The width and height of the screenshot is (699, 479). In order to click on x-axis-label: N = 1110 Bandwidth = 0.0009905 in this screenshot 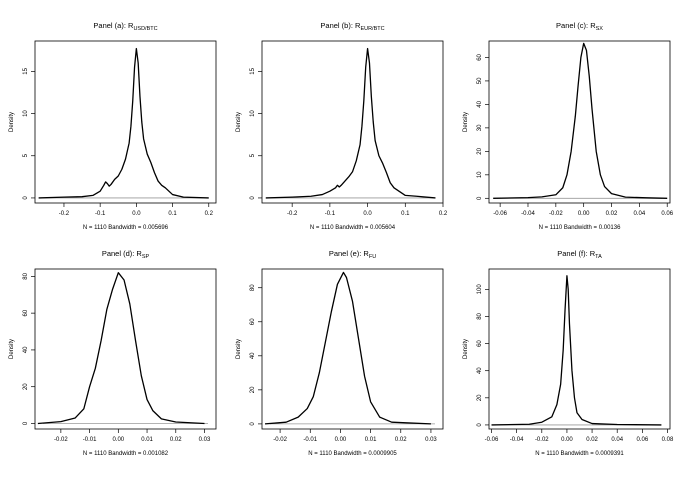, I will do `click(352, 454)`.